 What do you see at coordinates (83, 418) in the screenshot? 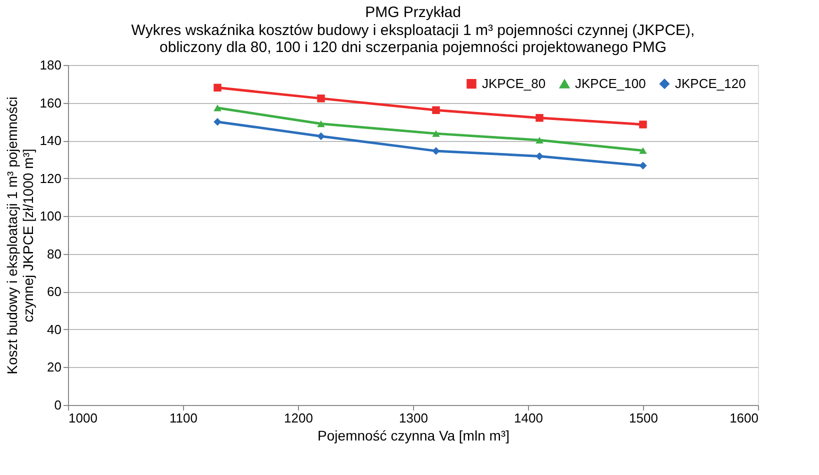
I see `x-tick-label: 1000` at bounding box center [83, 418].